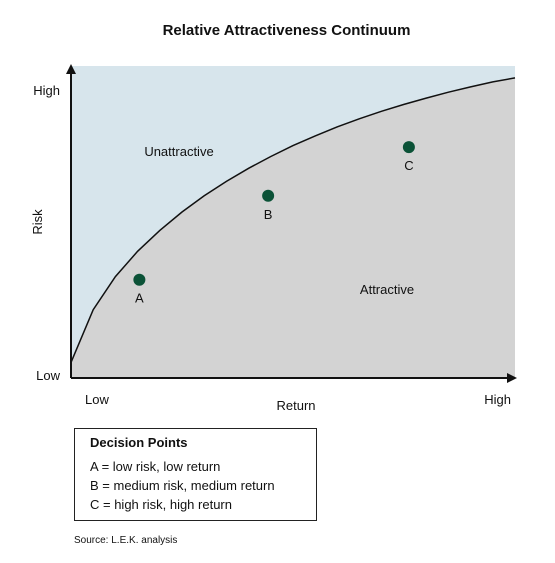 This screenshot has height=563, width=555. I want to click on legend-title: Decision Points, so click(139, 442).